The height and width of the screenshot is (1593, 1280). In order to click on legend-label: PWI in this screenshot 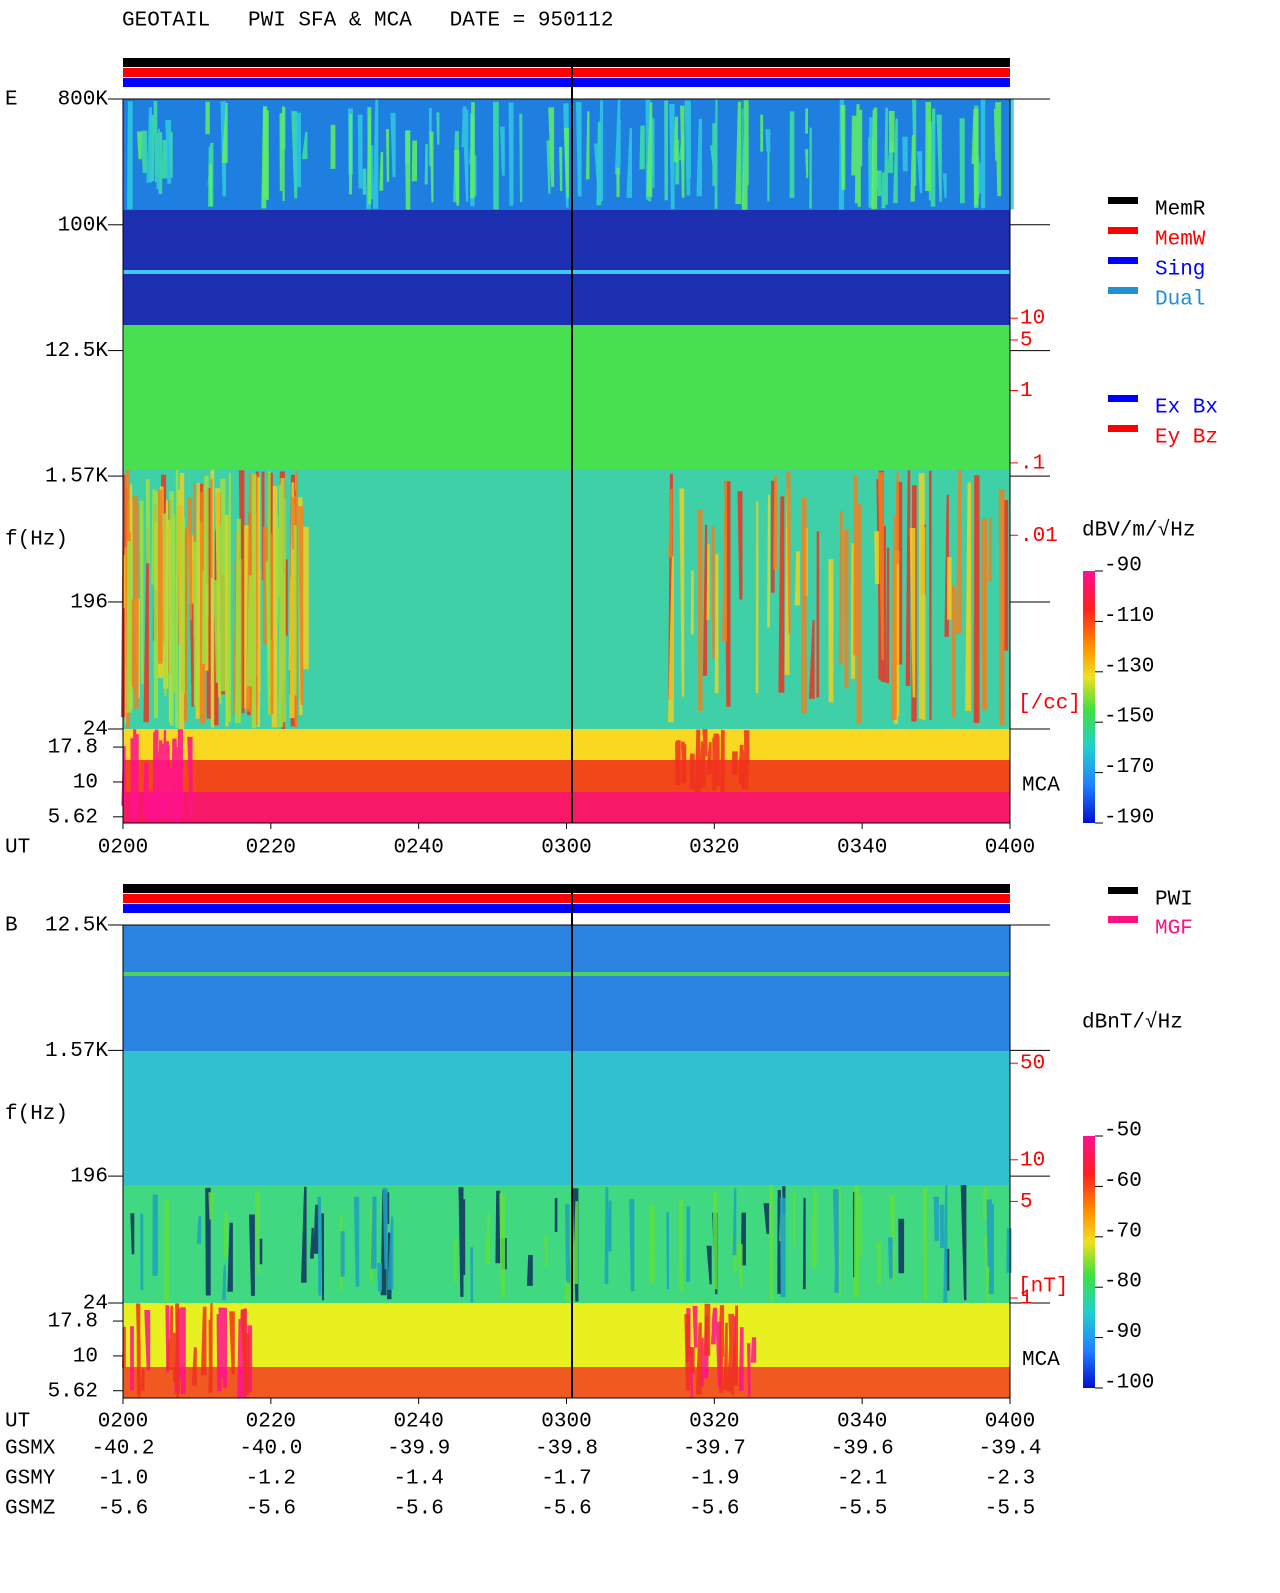, I will do `click(1174, 900)`.